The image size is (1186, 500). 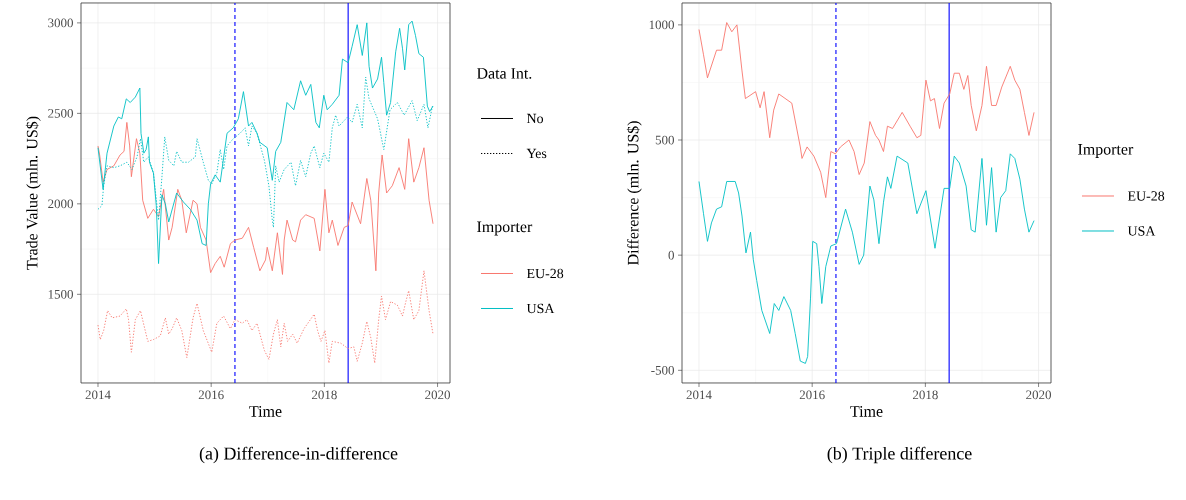 What do you see at coordinates (671, 255) in the screenshot?
I see `y-tick-label: 0` at bounding box center [671, 255].